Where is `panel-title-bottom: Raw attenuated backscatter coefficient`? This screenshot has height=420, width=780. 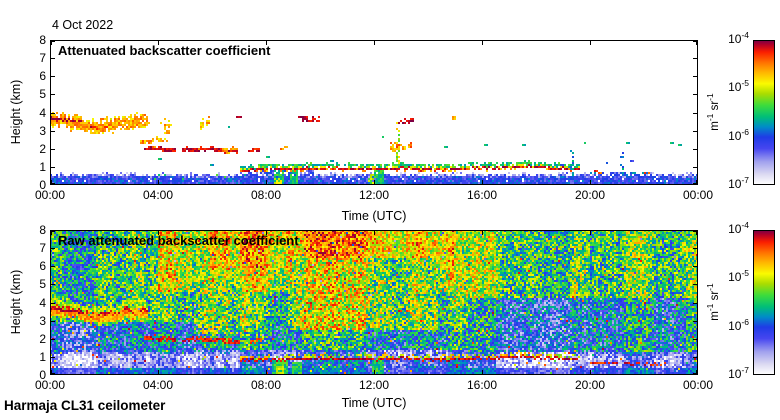 panel-title-bottom: Raw attenuated backscatter coefficient is located at coordinates (178, 240).